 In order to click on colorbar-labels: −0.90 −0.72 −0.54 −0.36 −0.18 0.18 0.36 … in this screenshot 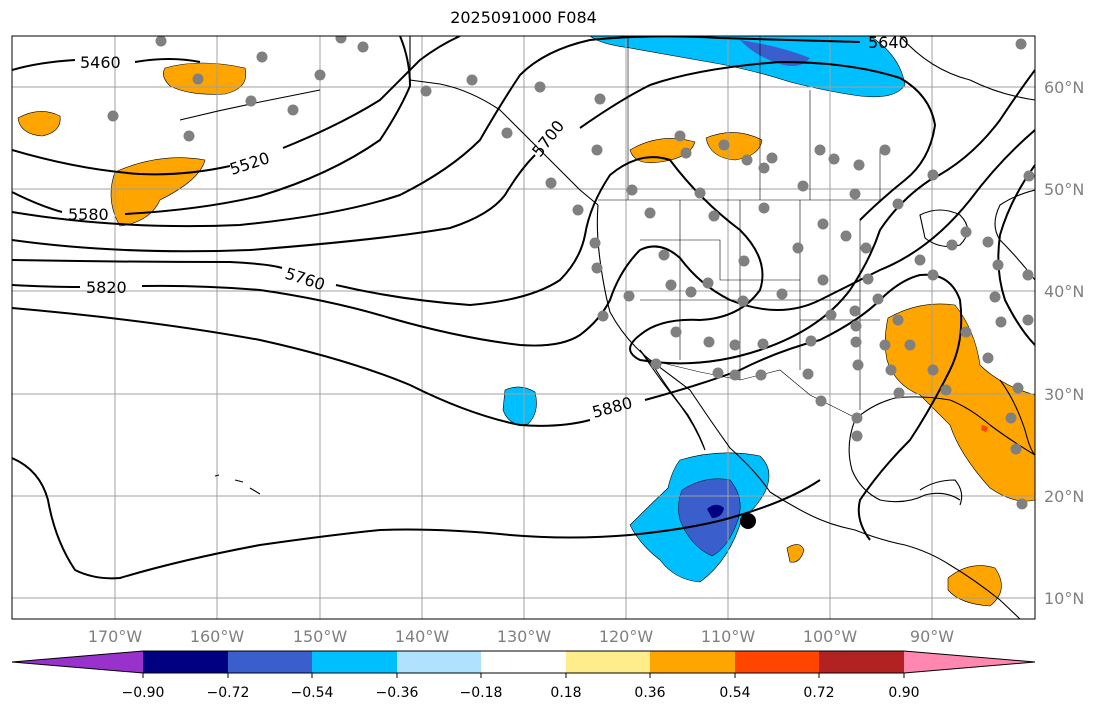, I will do `click(521, 693)`.